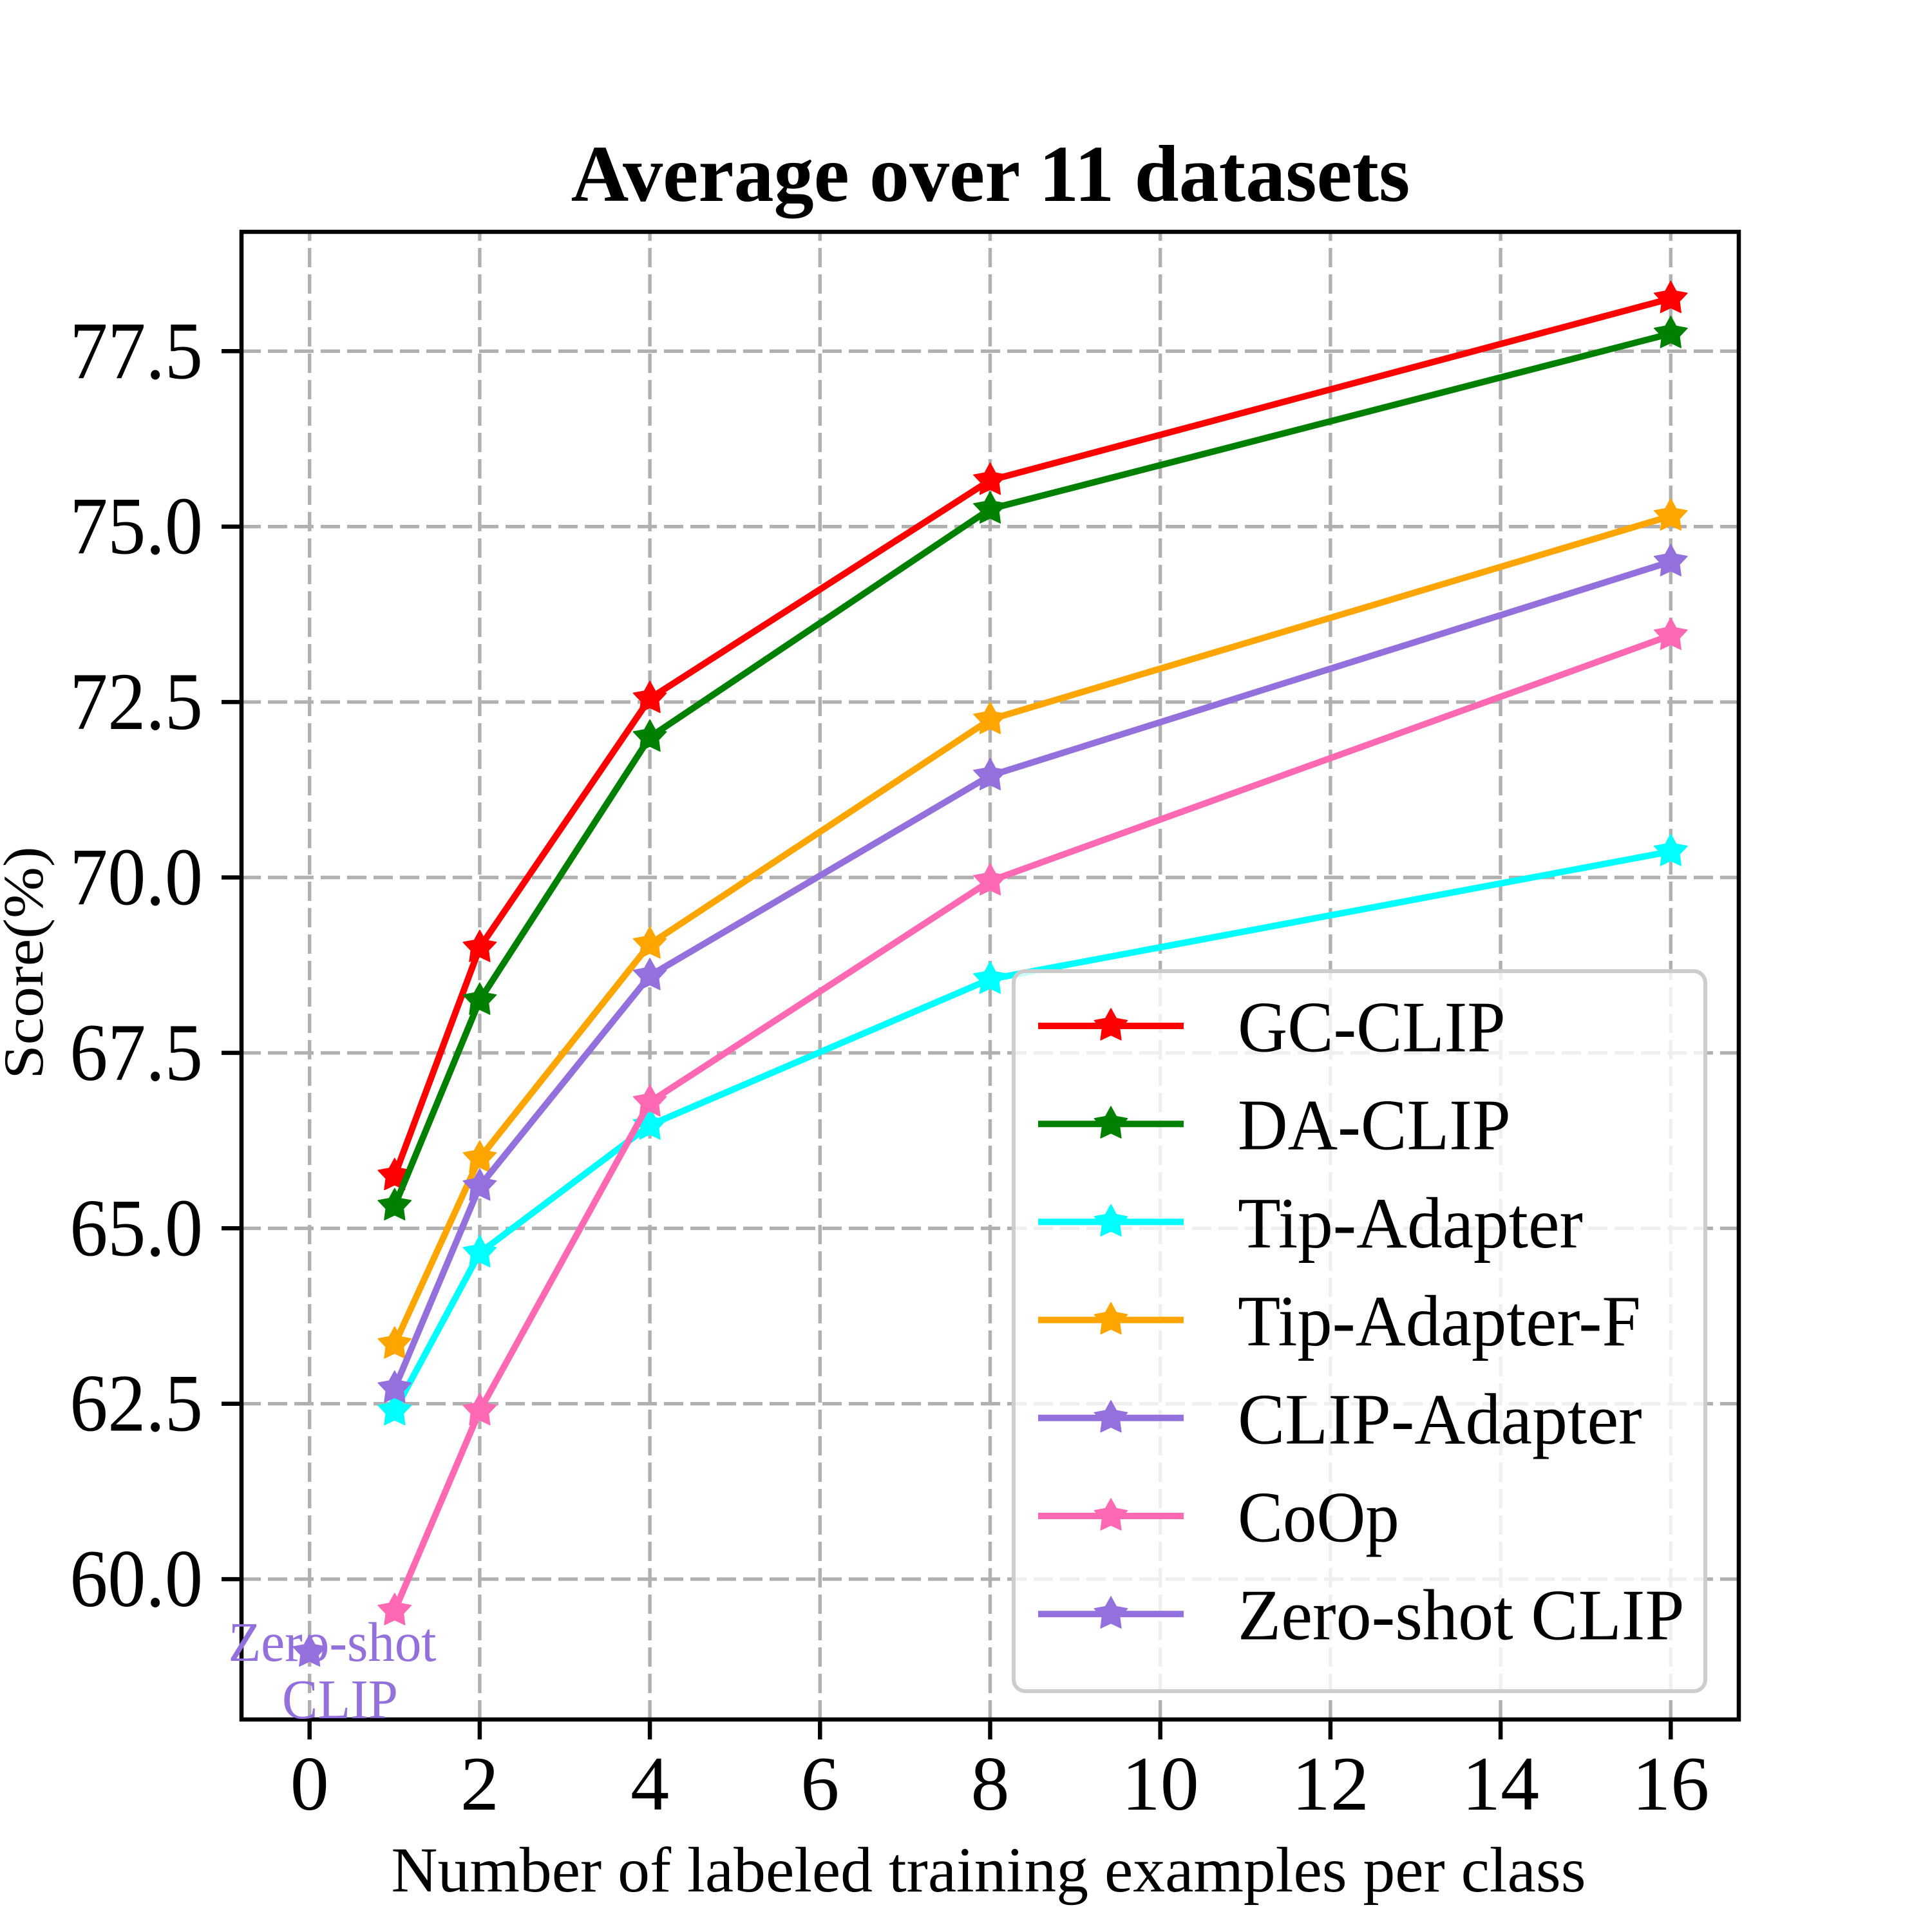 The image size is (1932, 1932). Describe the element at coordinates (1671, 1783) in the screenshot. I see `svg-text: 16` at that location.